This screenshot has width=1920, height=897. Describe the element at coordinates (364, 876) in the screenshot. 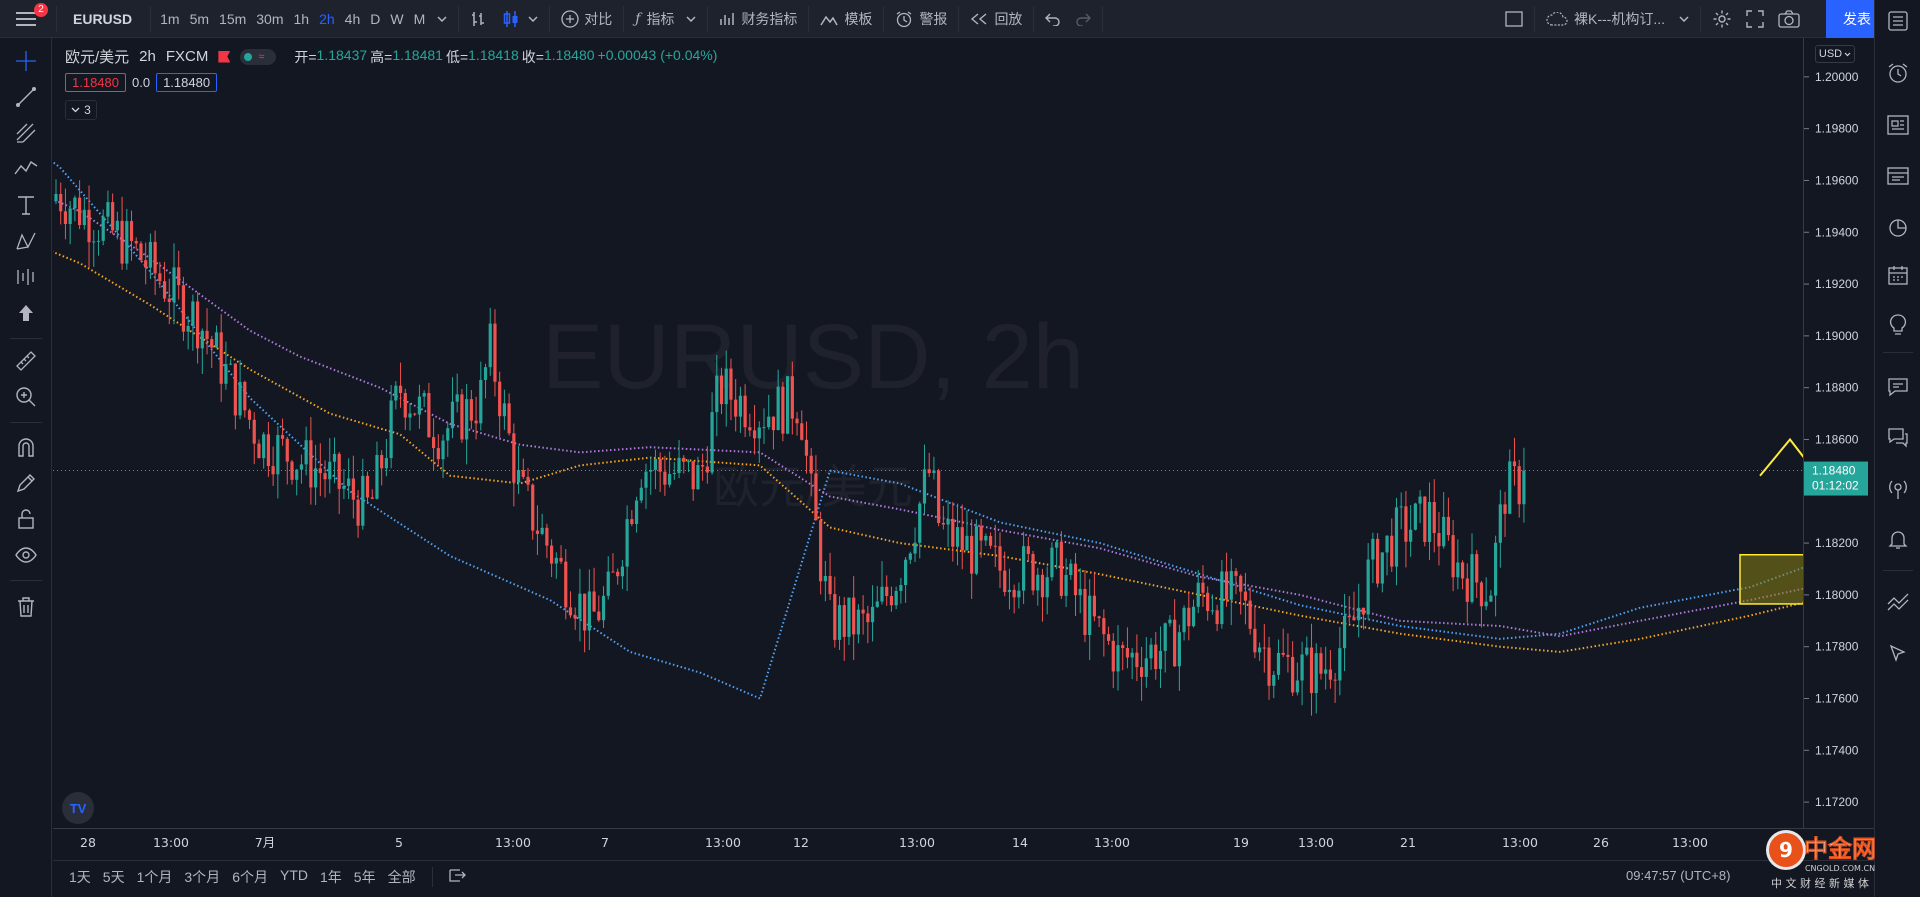

I see `range-7: 5年` at that location.